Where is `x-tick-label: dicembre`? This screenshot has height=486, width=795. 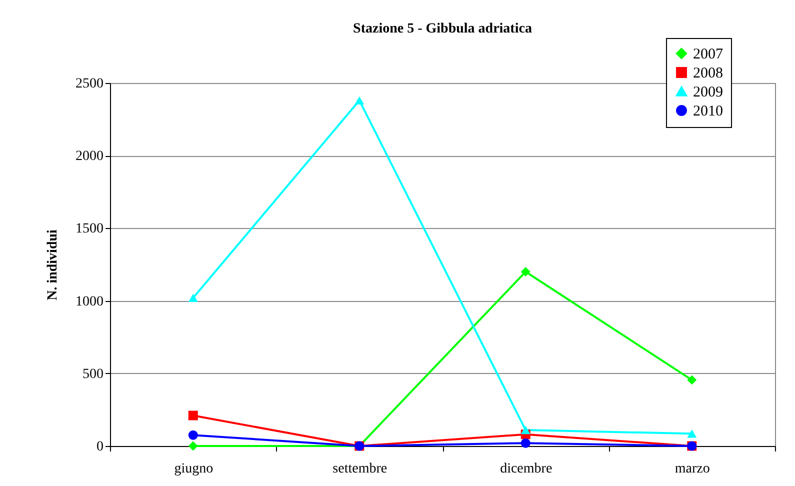
x-tick-label: dicembre is located at coordinates (526, 469).